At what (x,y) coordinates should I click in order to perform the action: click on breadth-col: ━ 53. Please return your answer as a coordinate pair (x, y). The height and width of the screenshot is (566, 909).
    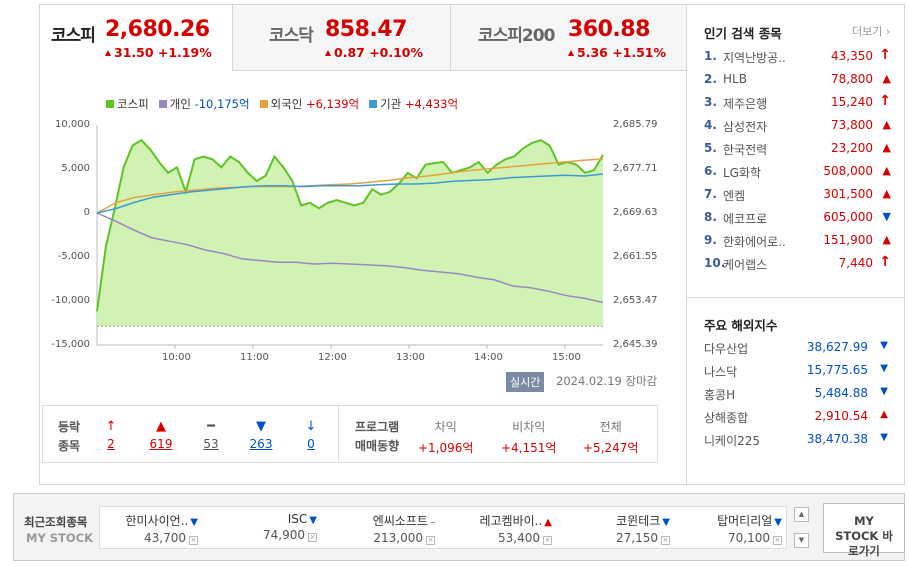
    Looking at the image, I should click on (211, 434).